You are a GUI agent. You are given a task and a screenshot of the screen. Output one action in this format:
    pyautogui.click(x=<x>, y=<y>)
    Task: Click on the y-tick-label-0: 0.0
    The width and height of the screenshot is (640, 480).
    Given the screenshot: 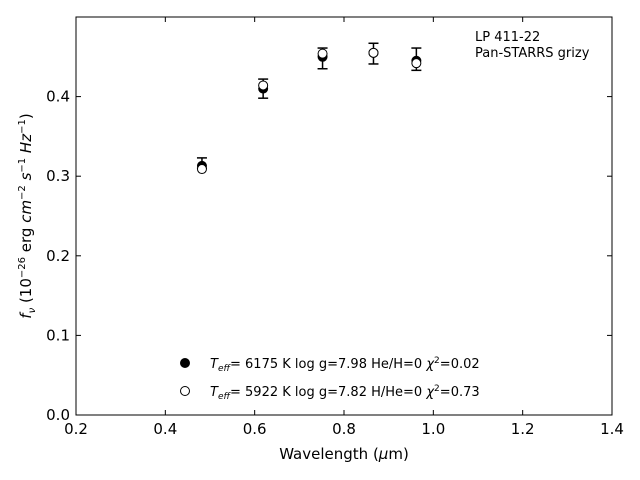 What is the action you would take?
    pyautogui.click(x=58, y=415)
    